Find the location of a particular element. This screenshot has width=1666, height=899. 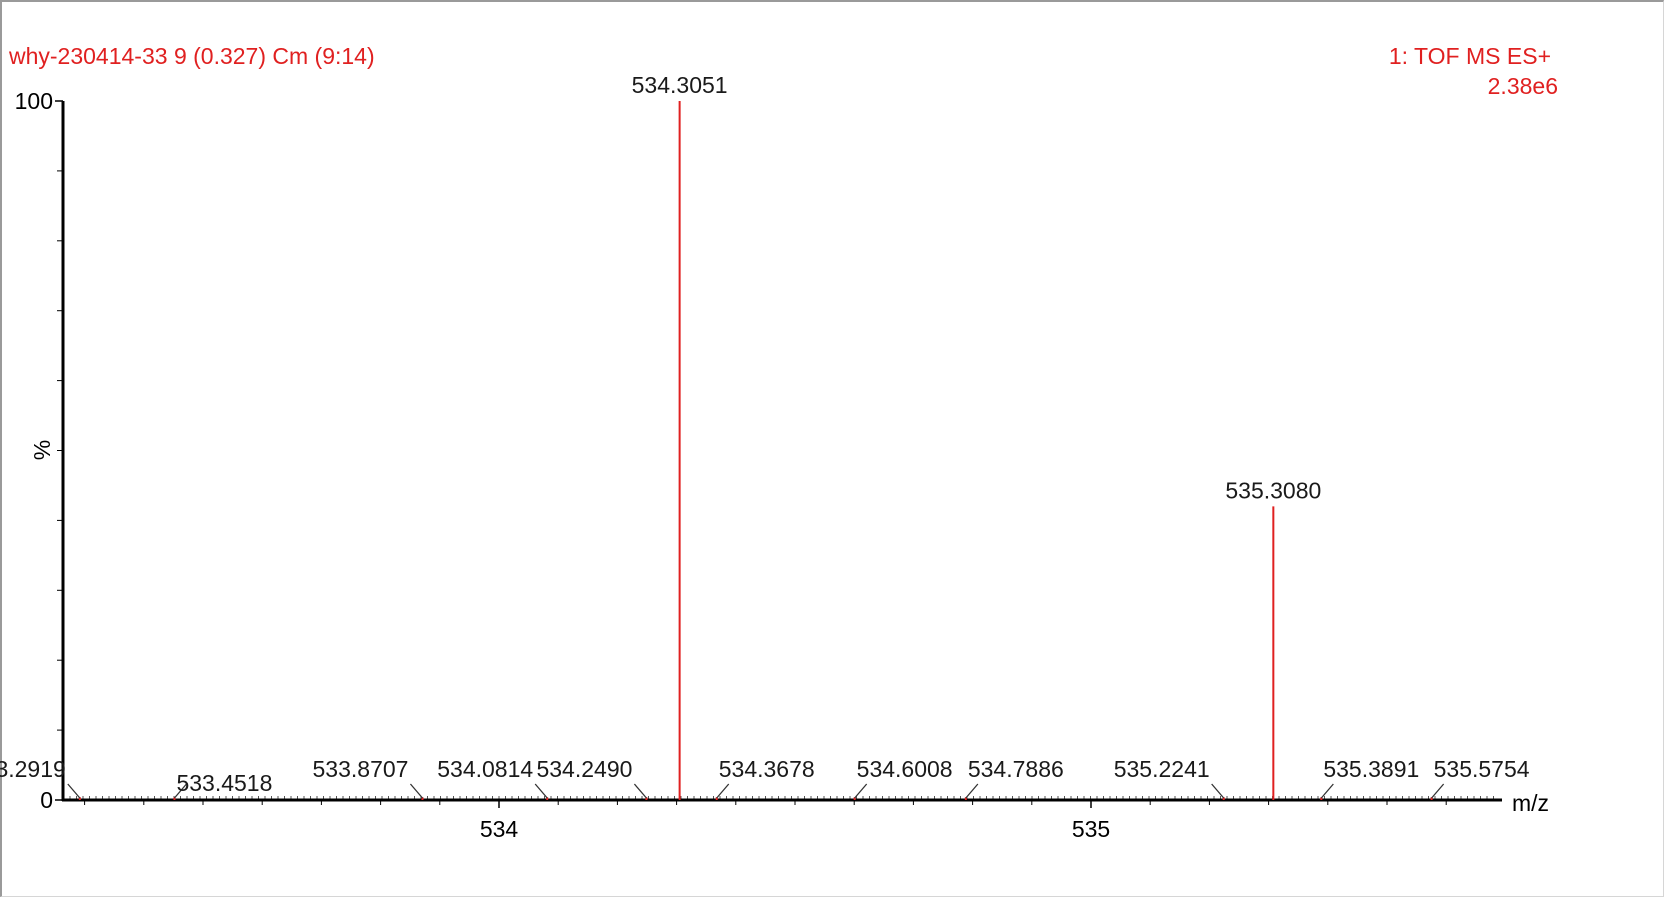

peak-label: 535.3080 is located at coordinates (1273, 490).